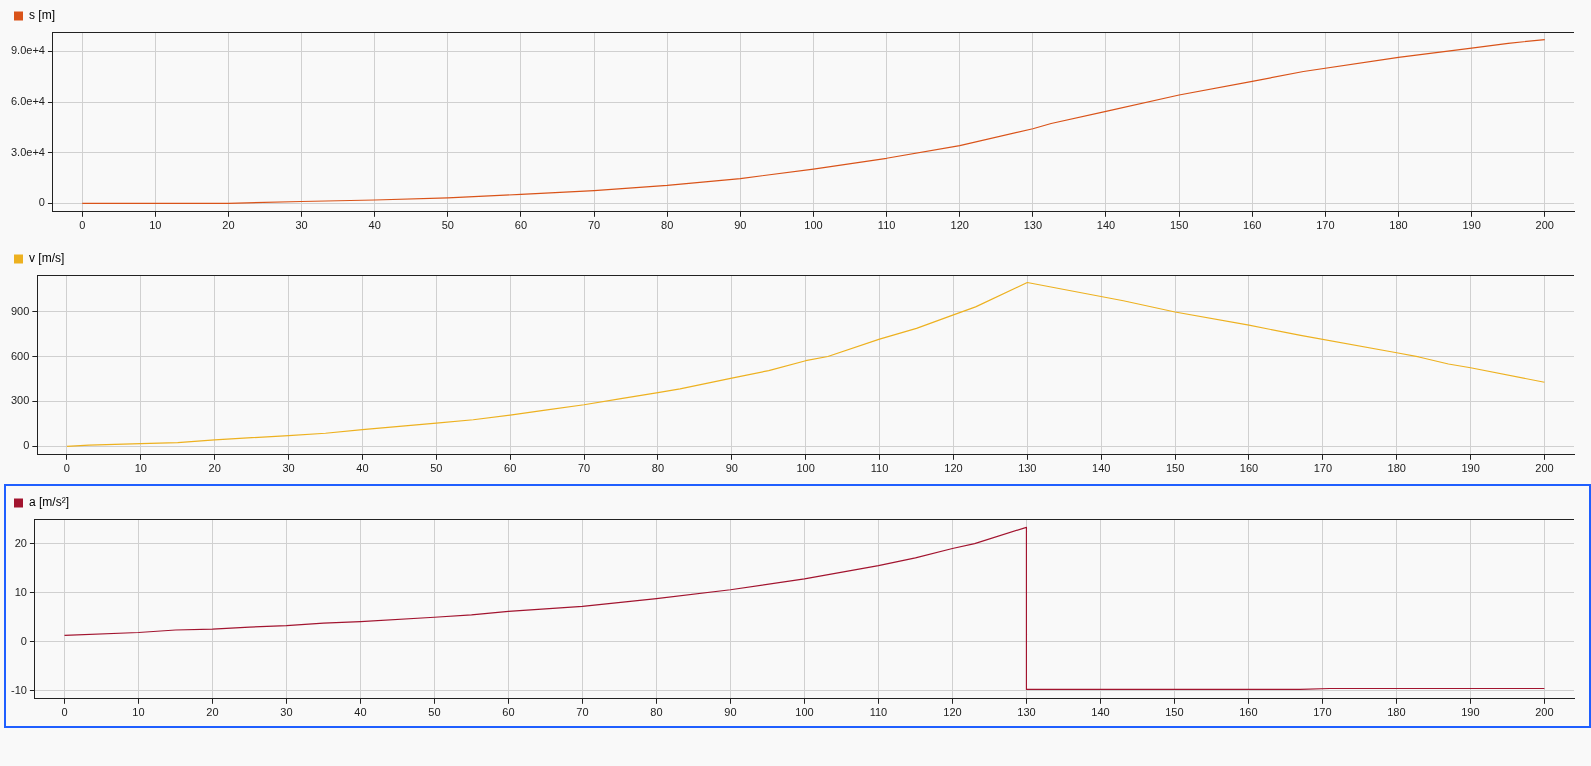 This screenshot has height=766, width=1591. Describe the element at coordinates (28, 151) in the screenshot. I see `y-tick-label: 3.0e+4` at that location.